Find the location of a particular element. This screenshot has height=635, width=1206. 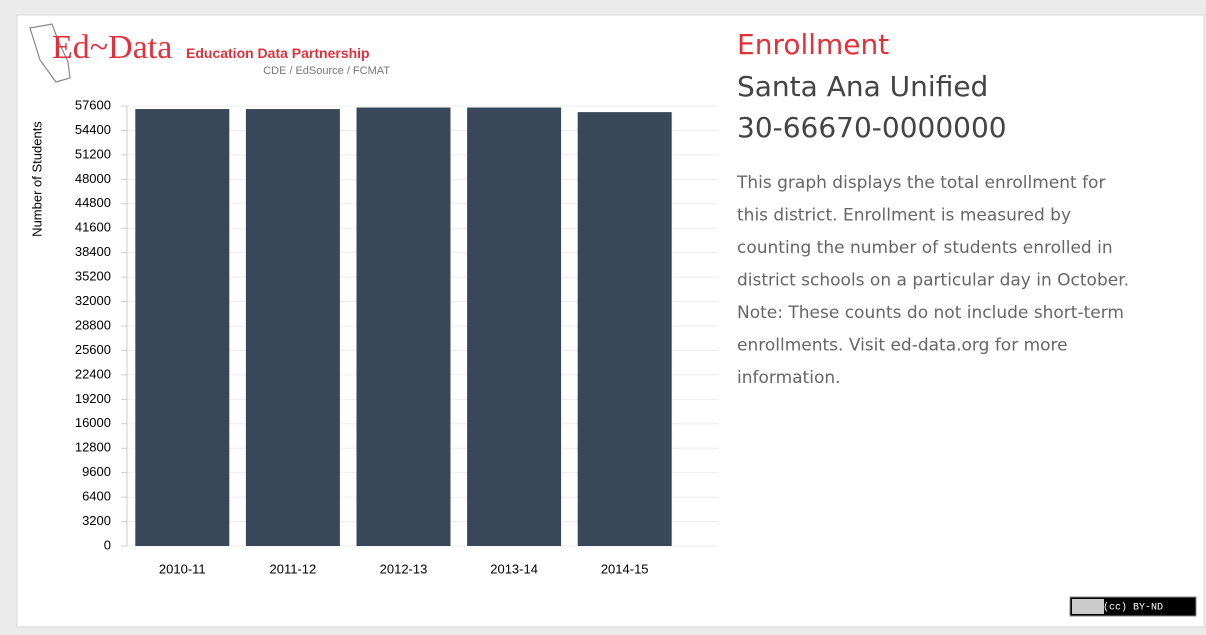

y-tick-label: 9600 is located at coordinates (96, 471).